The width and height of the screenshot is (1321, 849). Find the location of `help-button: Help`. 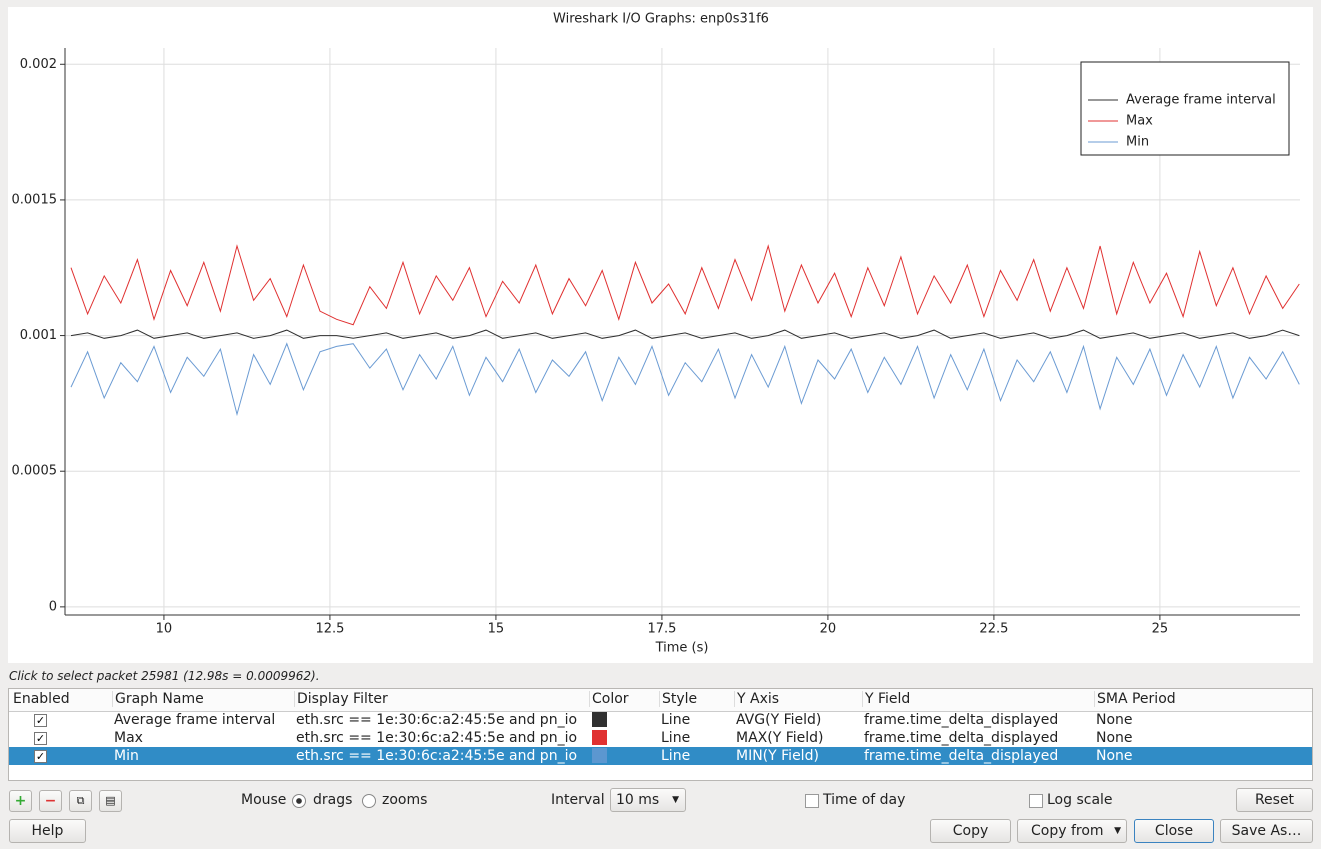

help-button: Help is located at coordinates (47, 831).